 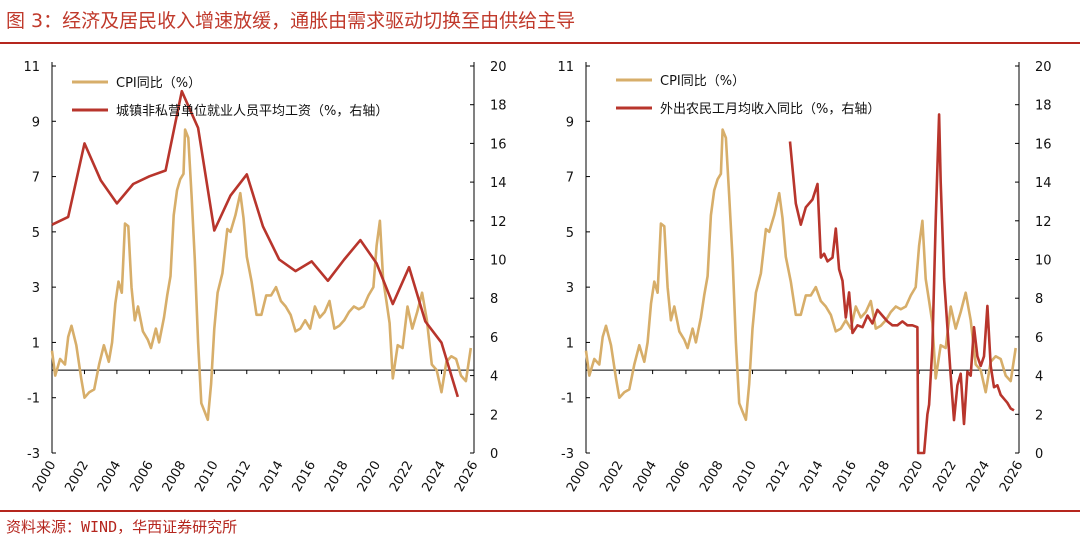 I want to click on figure-title: 图 3：经济及居民收入增速放缓，通胀由需求驱动切换至由供给主导, so click(x=291, y=21).